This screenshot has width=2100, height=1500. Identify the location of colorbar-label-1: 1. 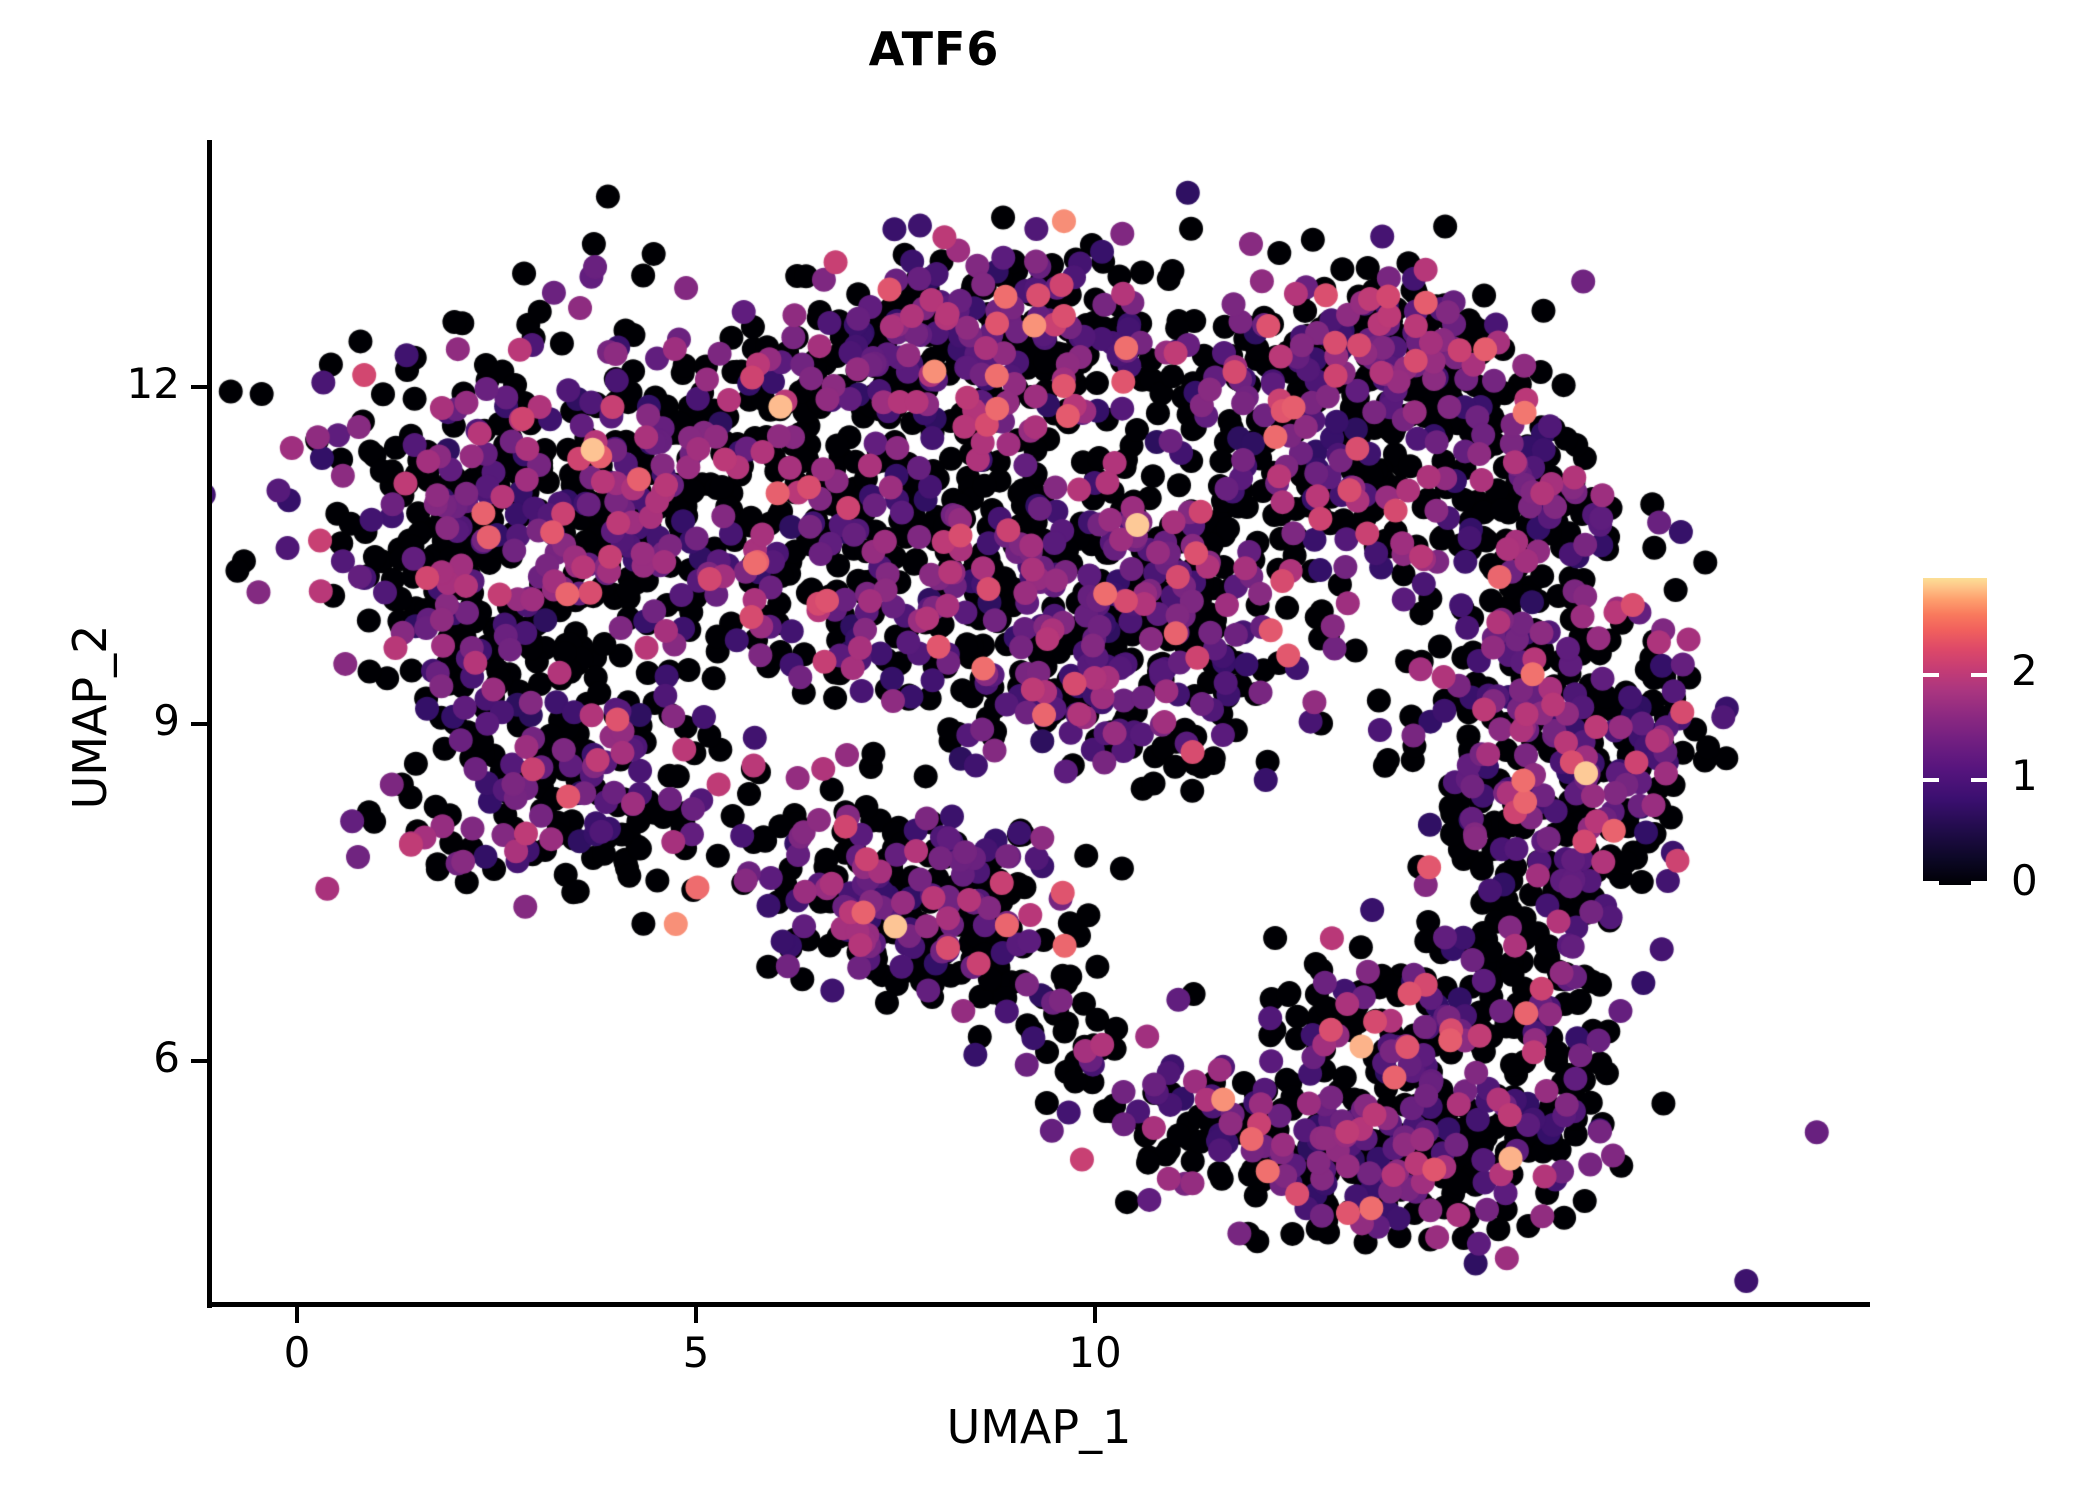
(2024, 775).